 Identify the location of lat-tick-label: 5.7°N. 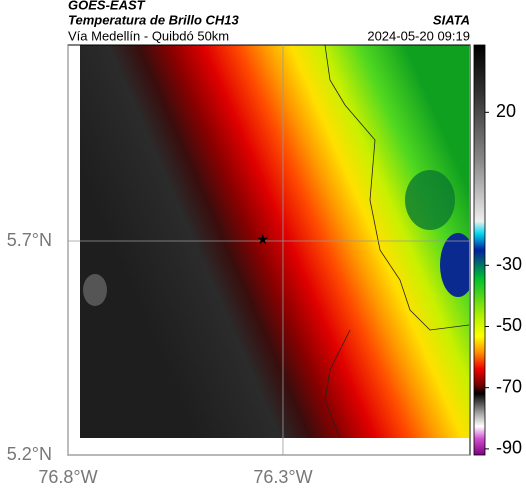
(29, 240).